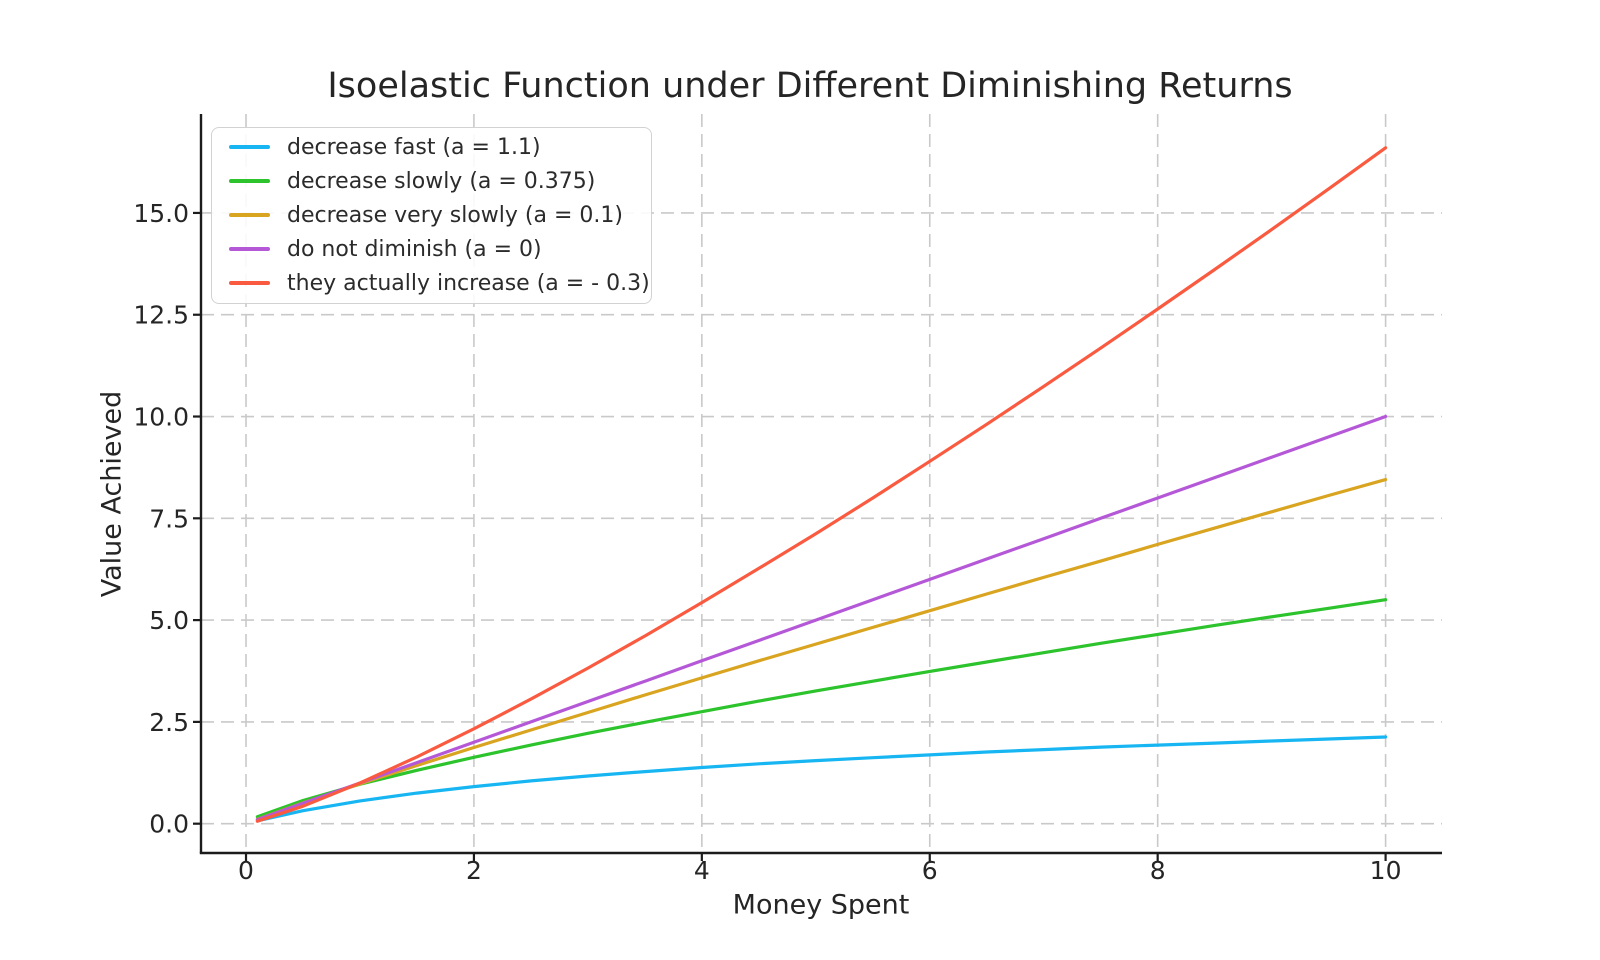  Describe the element at coordinates (169, 620) in the screenshot. I see `y-tick-label: 5.0` at that location.